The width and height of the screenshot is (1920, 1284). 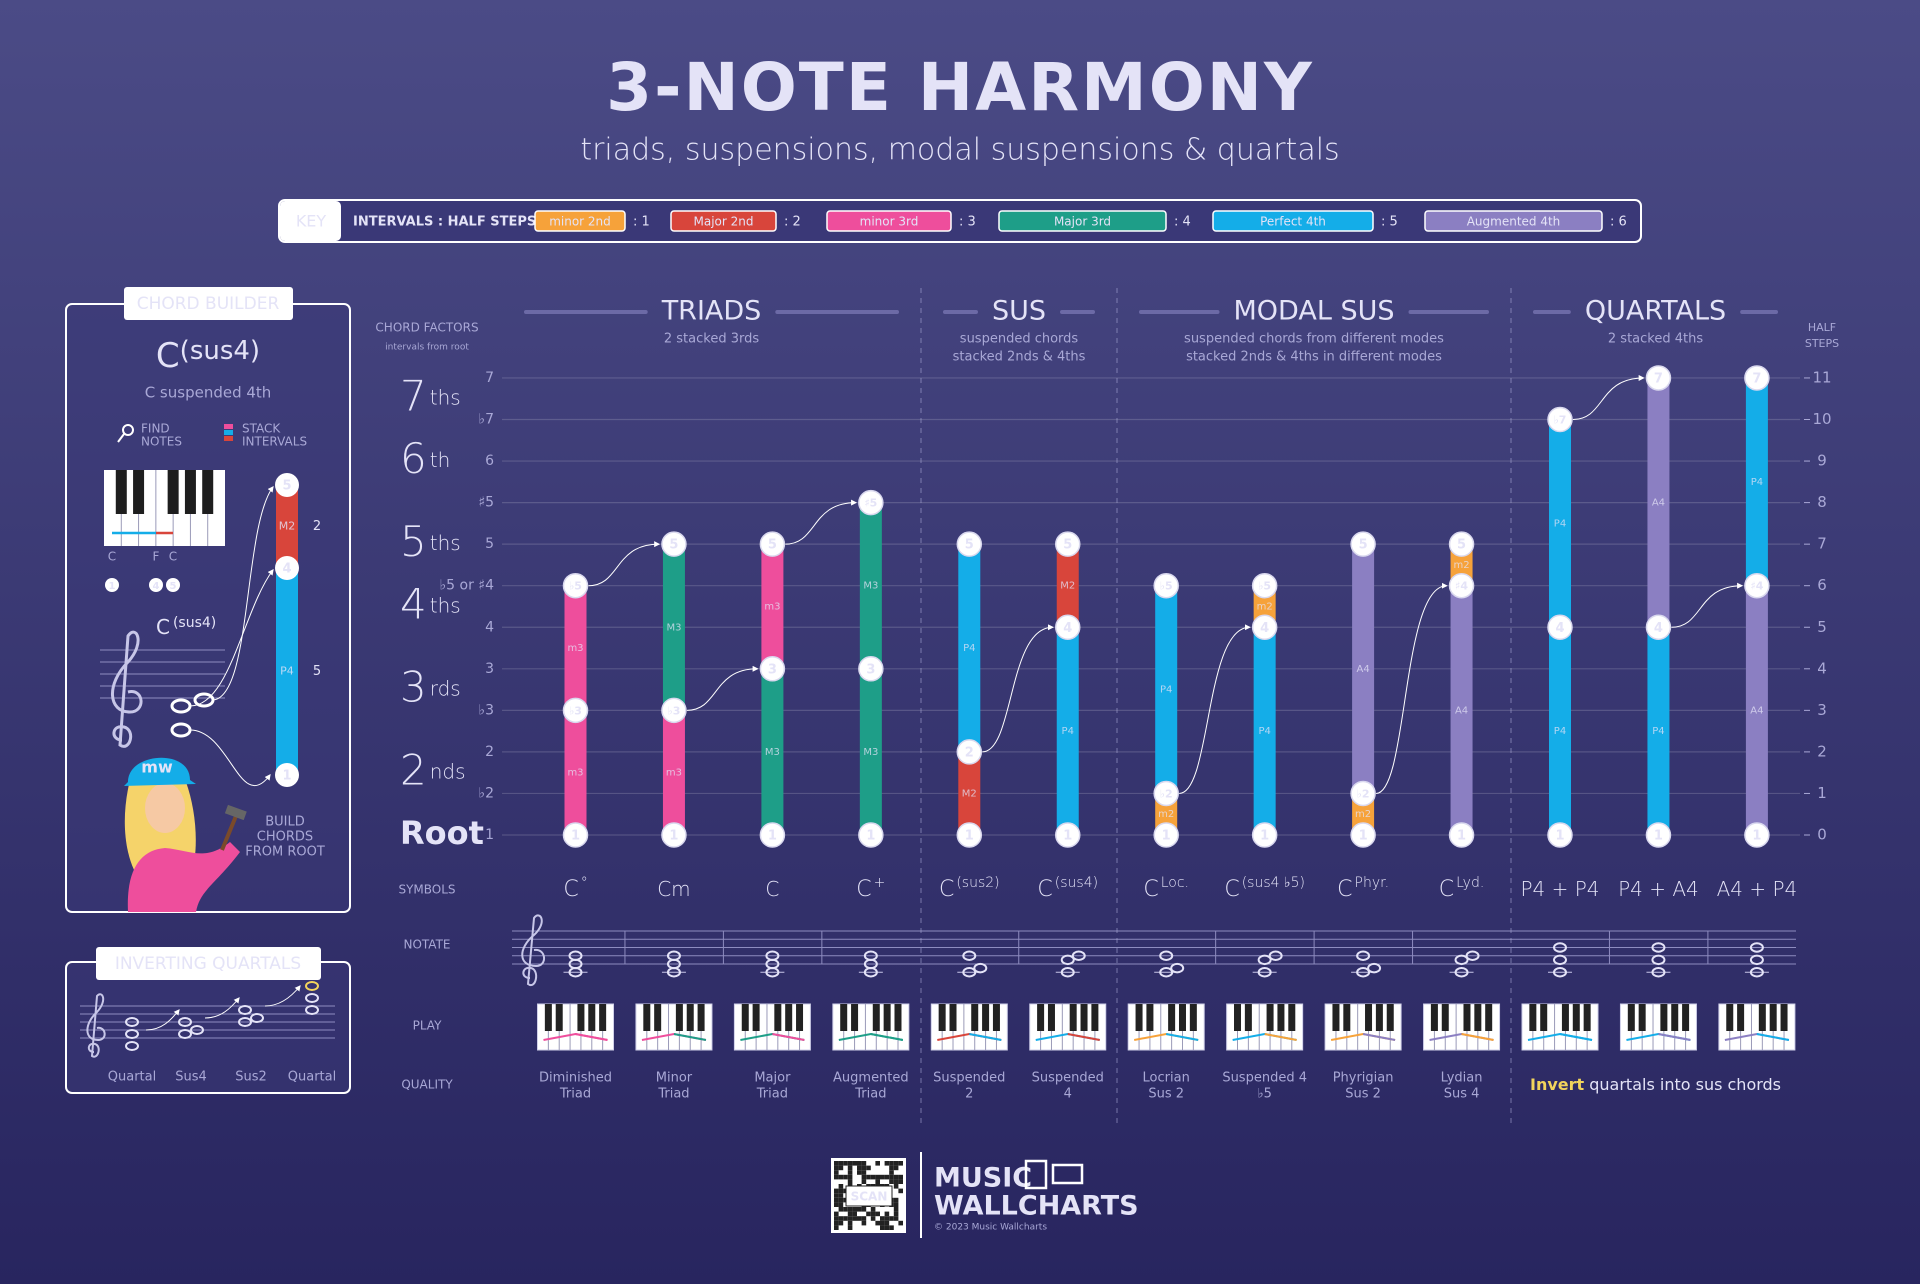 What do you see at coordinates (132, 1077) in the screenshot?
I see `inversion-label: Quartal` at bounding box center [132, 1077].